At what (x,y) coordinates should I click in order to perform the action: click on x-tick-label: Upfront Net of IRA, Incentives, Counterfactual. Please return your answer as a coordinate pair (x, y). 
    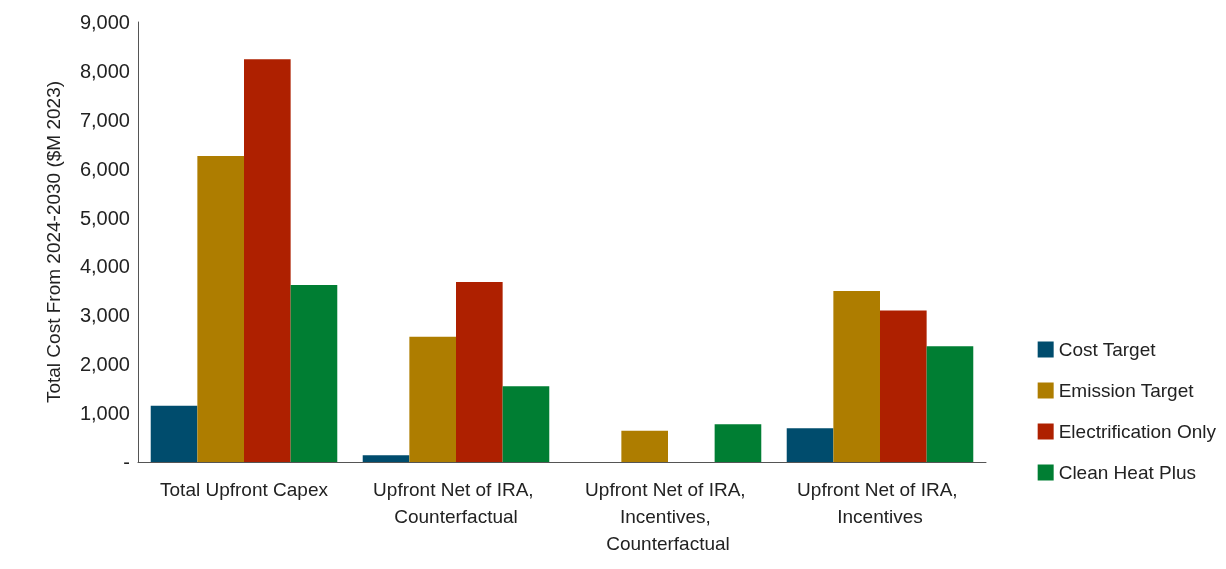
    Looking at the image, I should click on (668, 516).